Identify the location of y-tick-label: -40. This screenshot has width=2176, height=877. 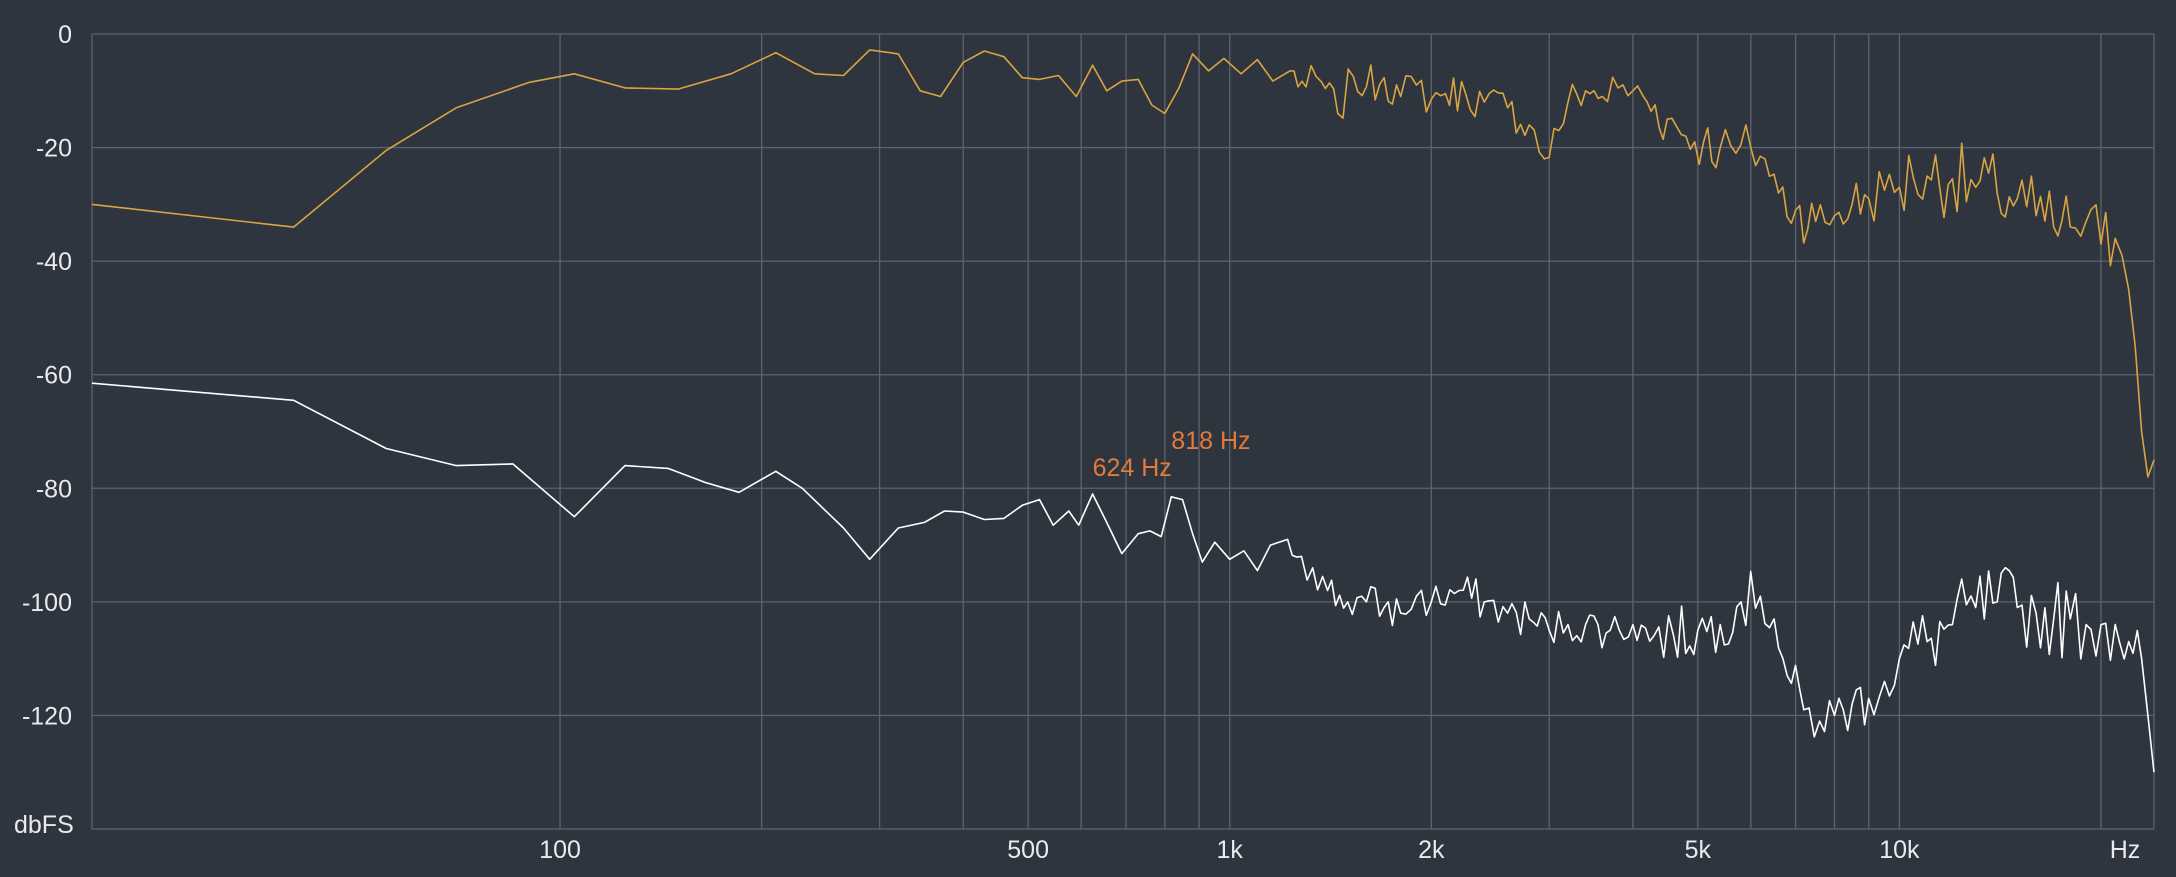
(54, 262).